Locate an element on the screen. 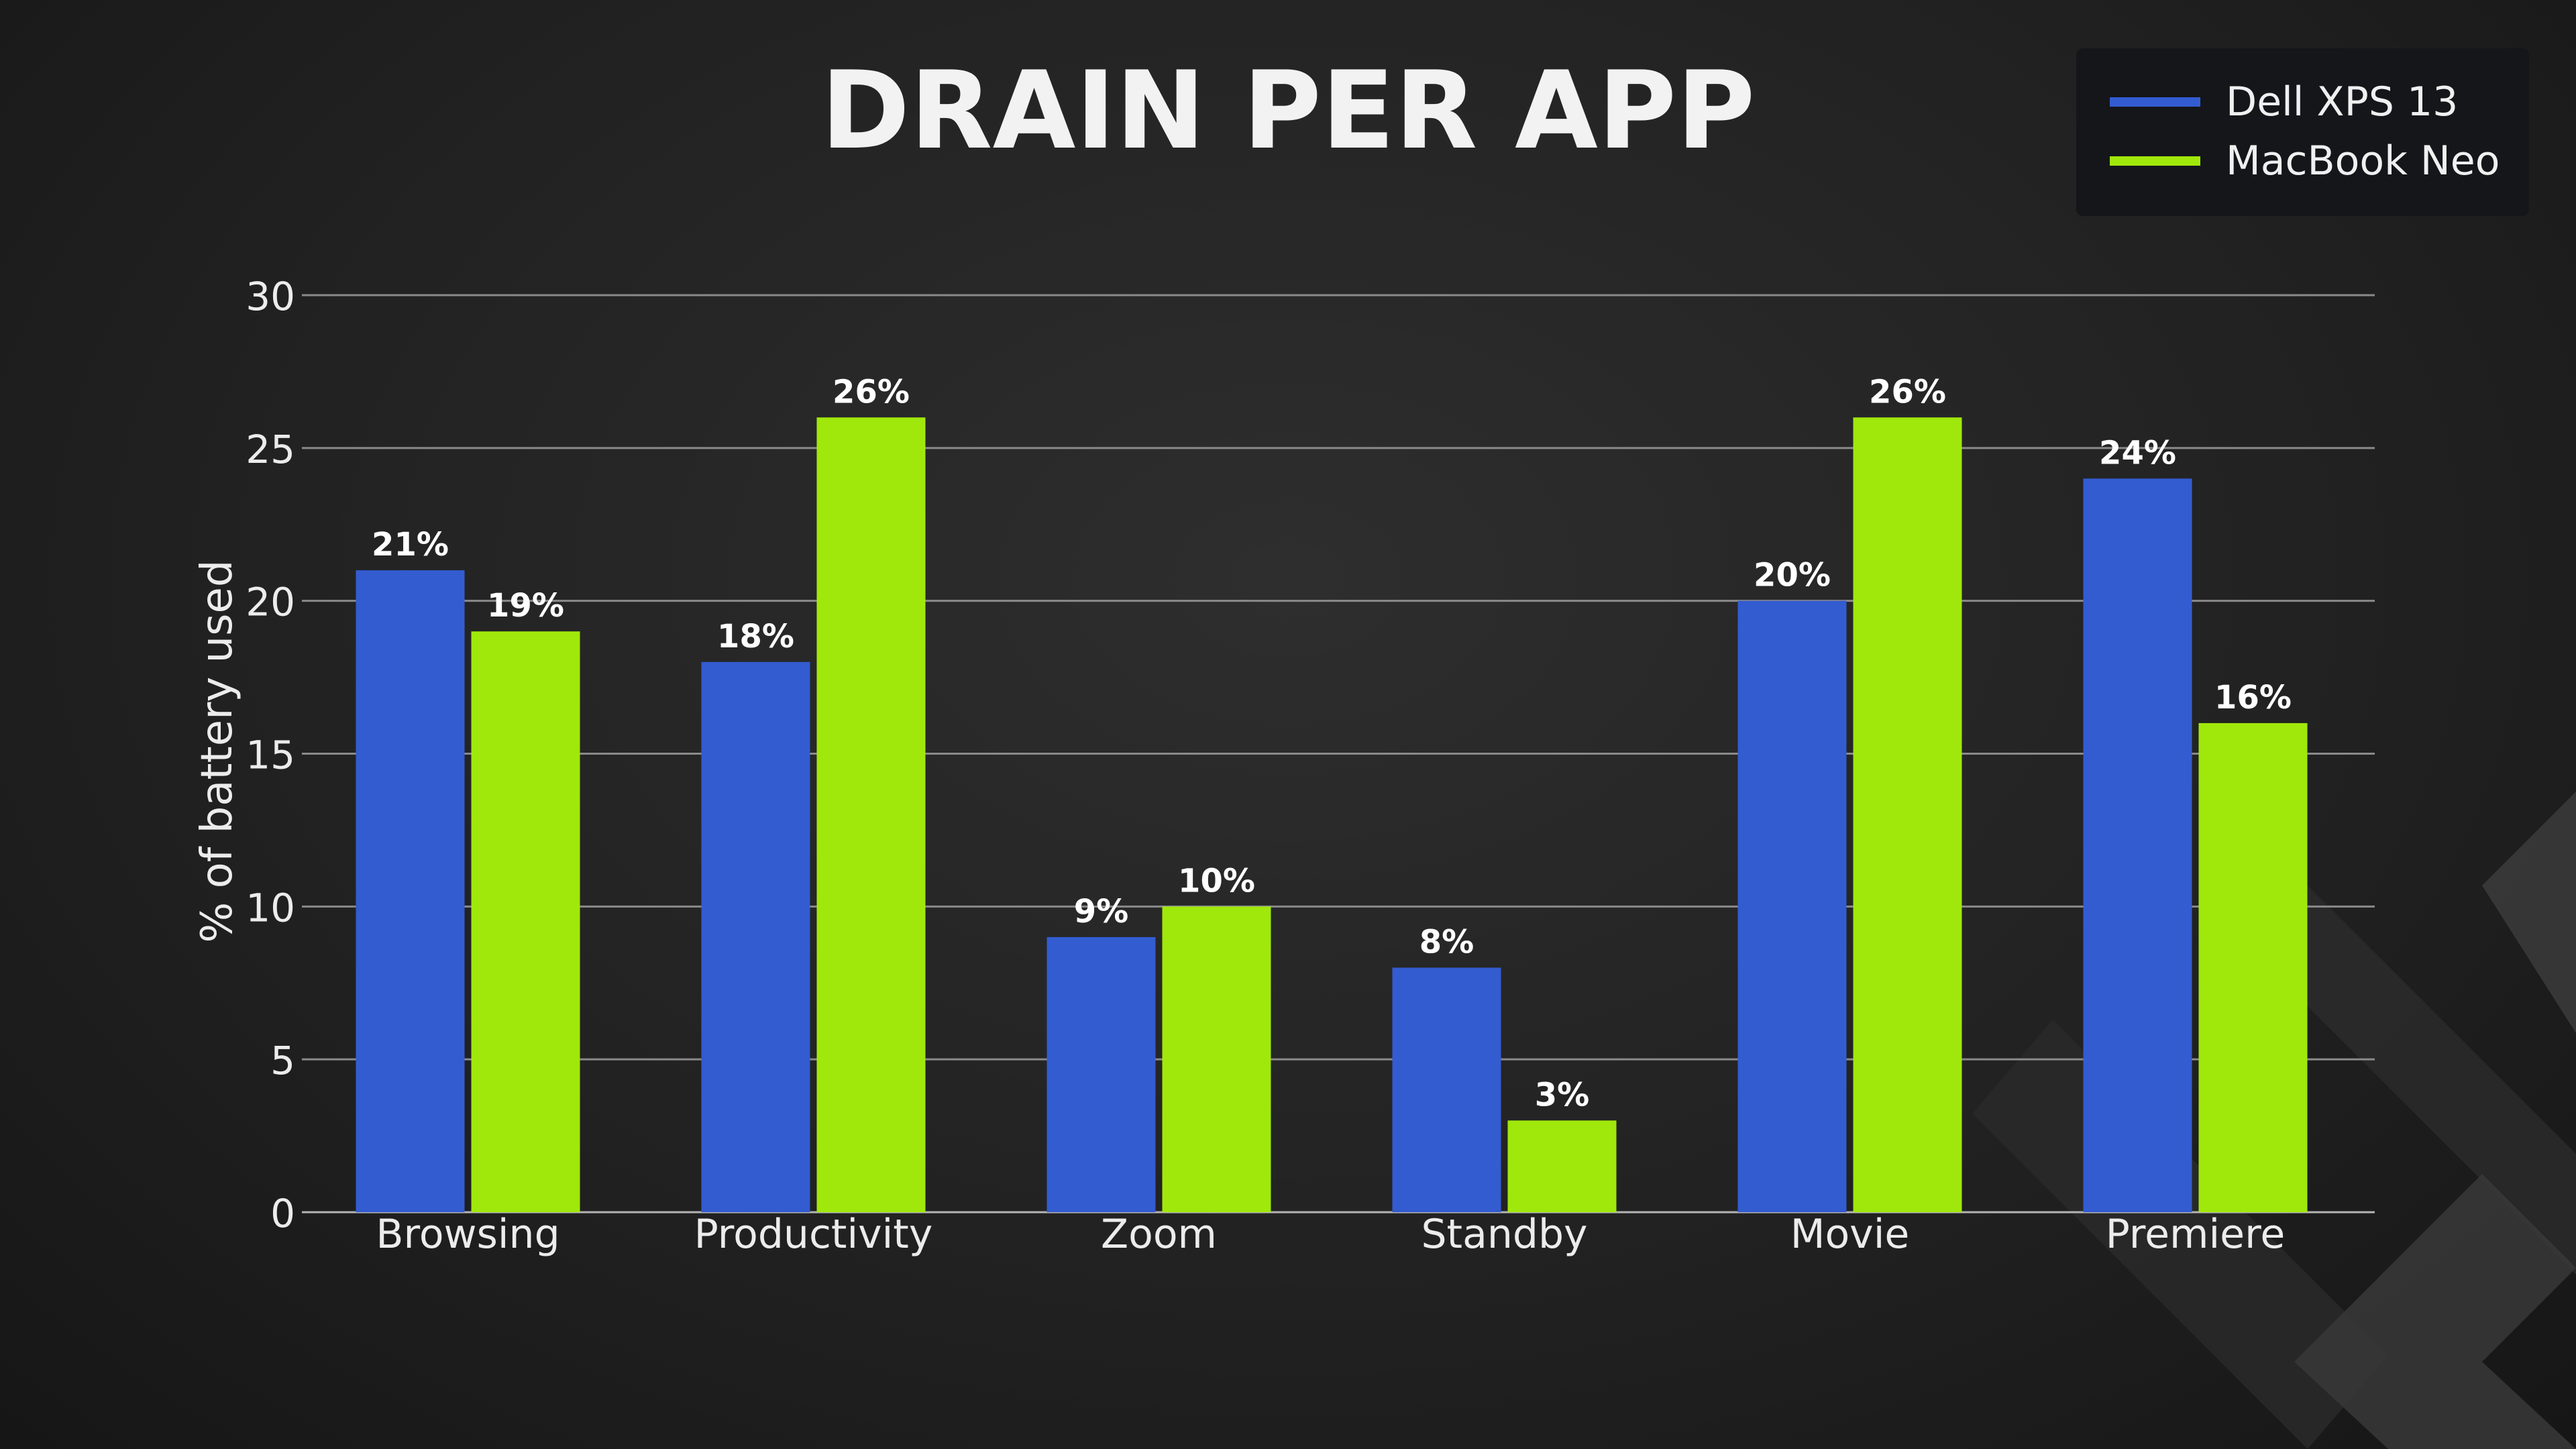 The width and height of the screenshot is (2576, 1449). bar-macbook-productivity is located at coordinates (871, 815).